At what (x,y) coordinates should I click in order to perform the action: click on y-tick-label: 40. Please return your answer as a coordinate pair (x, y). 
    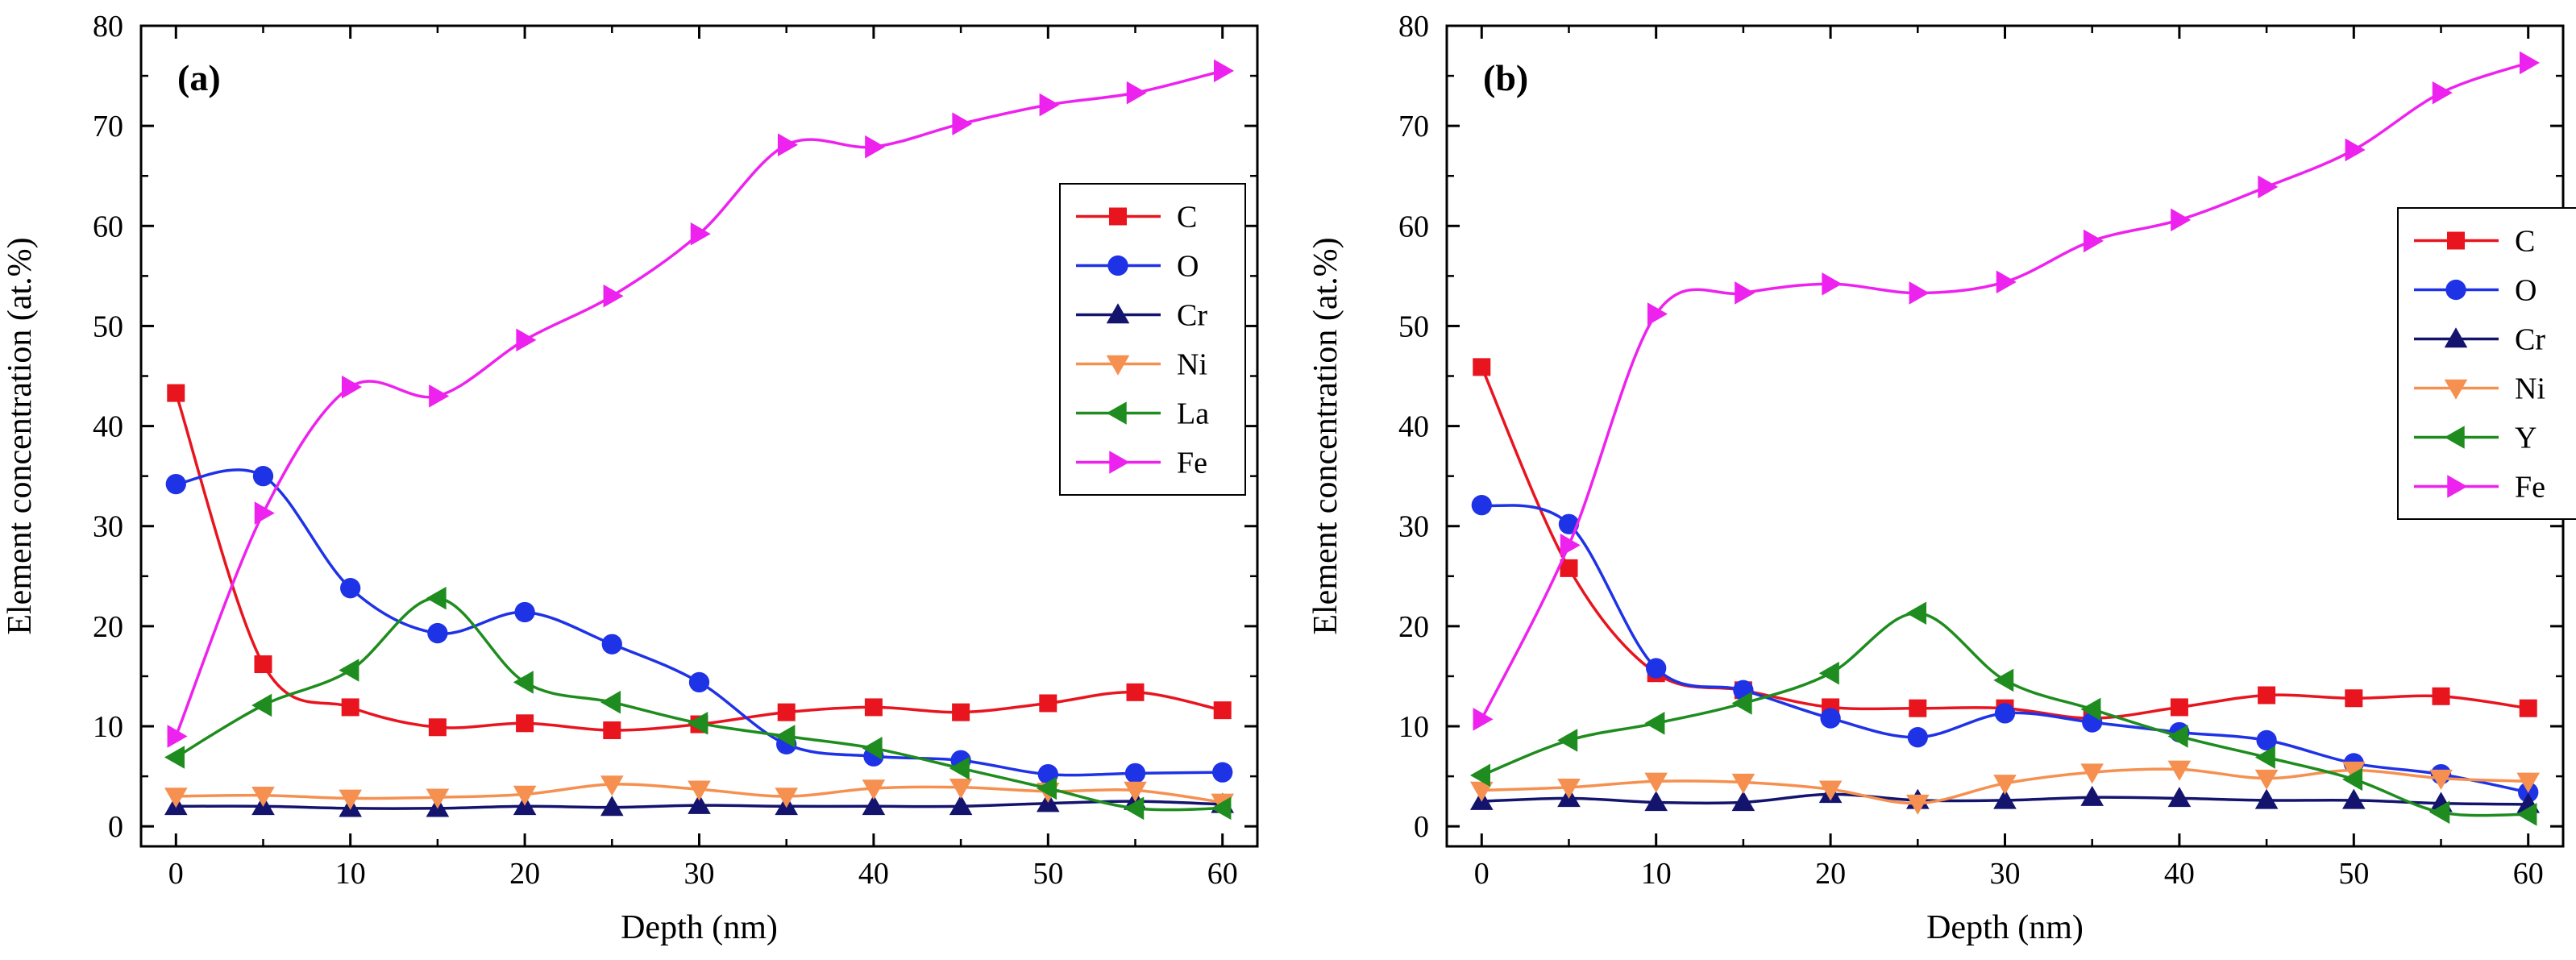
    Looking at the image, I should click on (108, 427).